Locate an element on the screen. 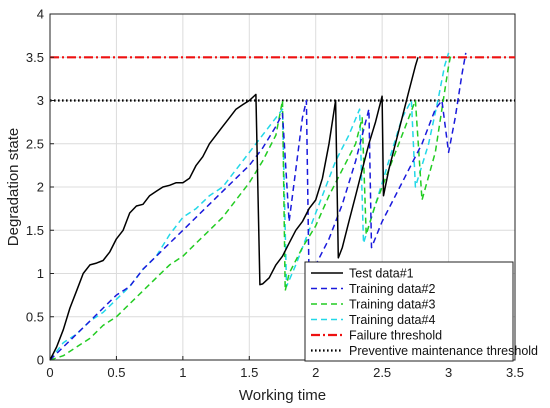 This screenshot has height=408, width=550. y-tick-label: 0 is located at coordinates (40, 360).